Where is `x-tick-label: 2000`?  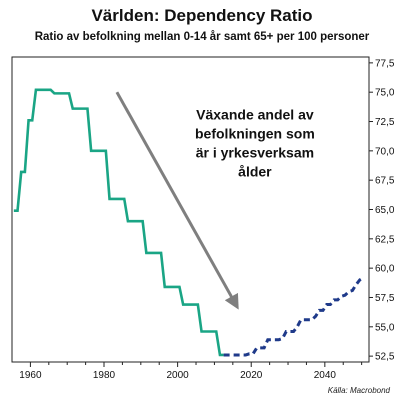
x-tick-label: 2000 is located at coordinates (177, 375).